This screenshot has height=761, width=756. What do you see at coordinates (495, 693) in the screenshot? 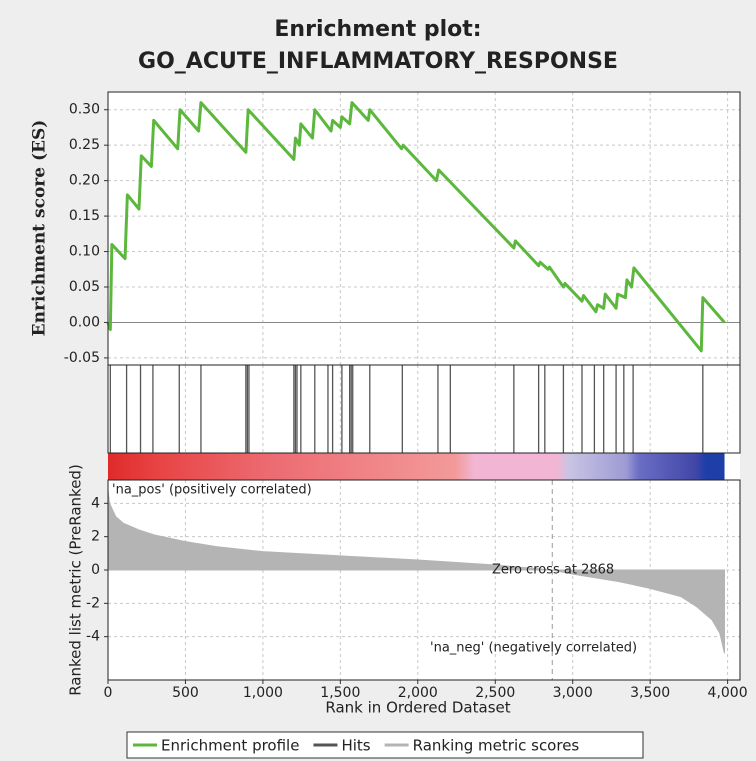
I see `x-tick-label: 2,500` at bounding box center [495, 693].